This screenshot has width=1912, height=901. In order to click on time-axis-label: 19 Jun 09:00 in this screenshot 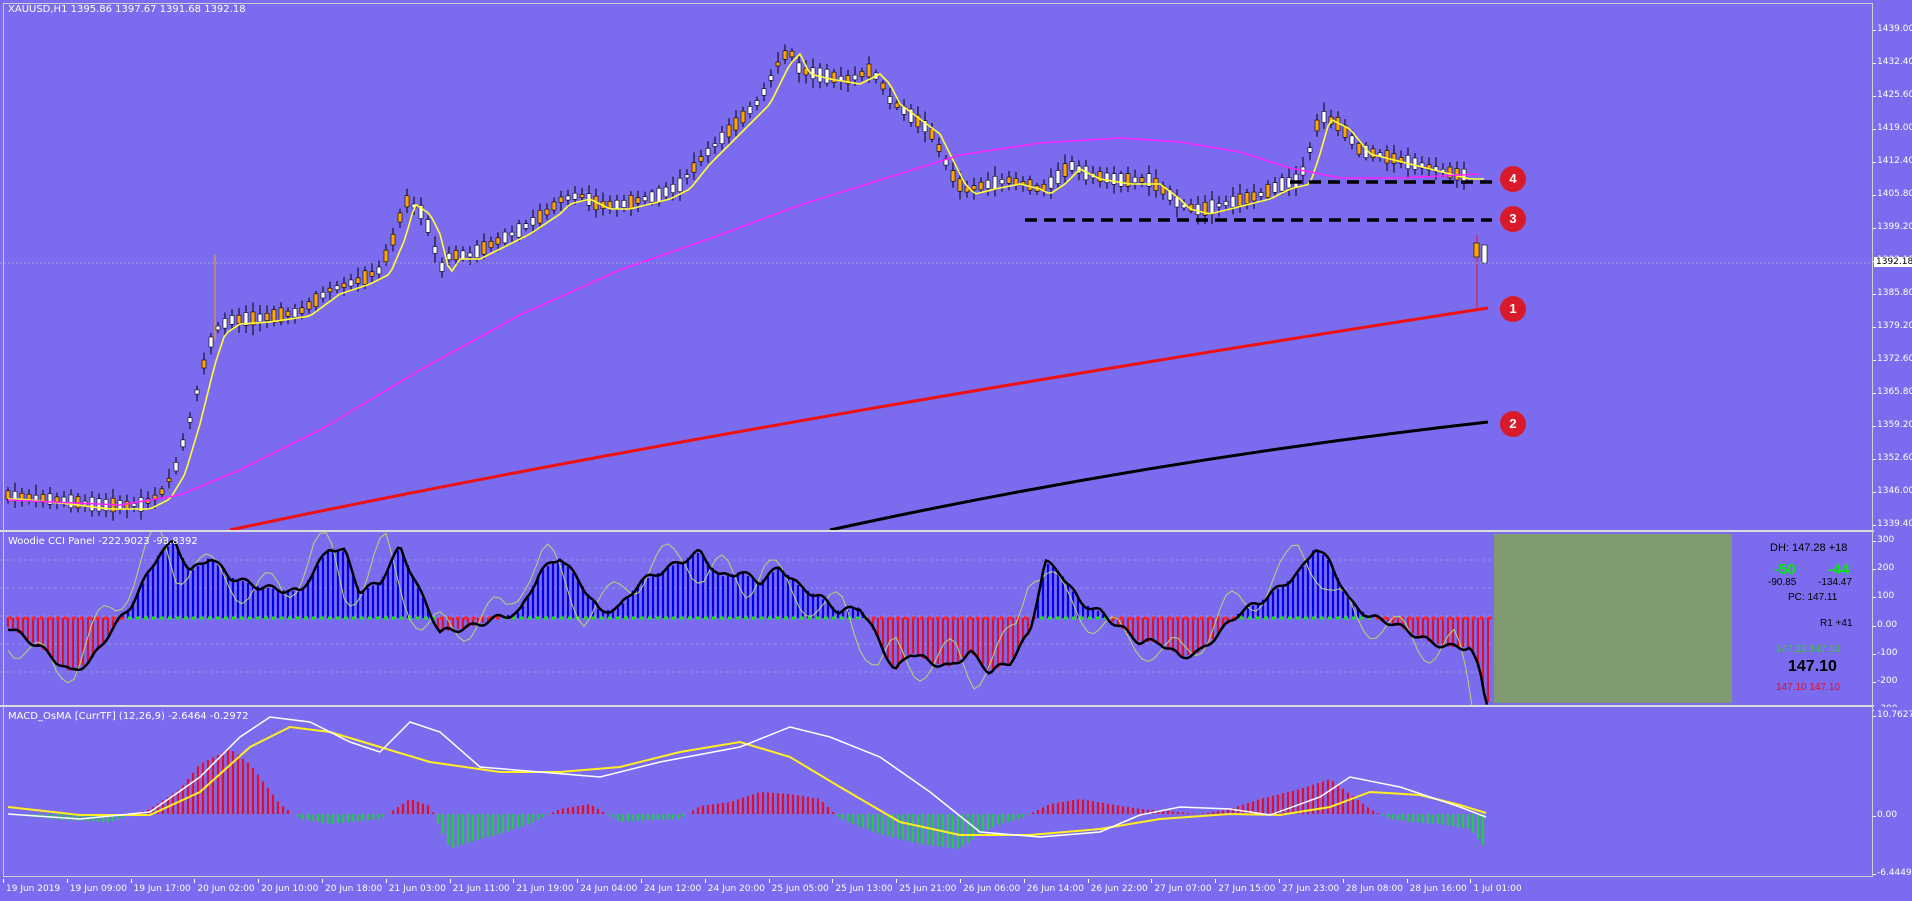, I will do `click(96, 886)`.